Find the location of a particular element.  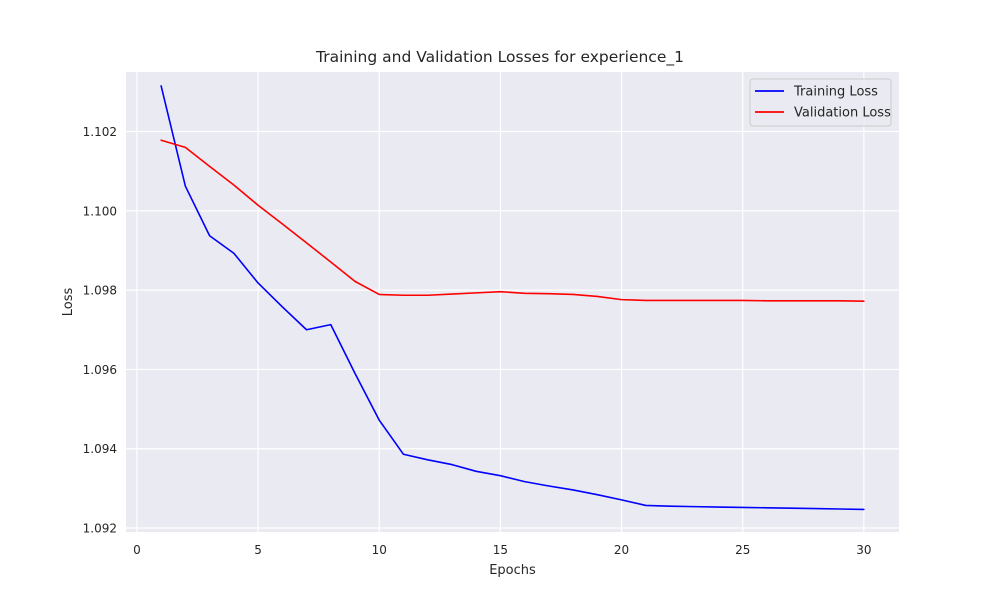

x-tick-labels: 0 5 10 15 20 25 30 is located at coordinates (502, 550).